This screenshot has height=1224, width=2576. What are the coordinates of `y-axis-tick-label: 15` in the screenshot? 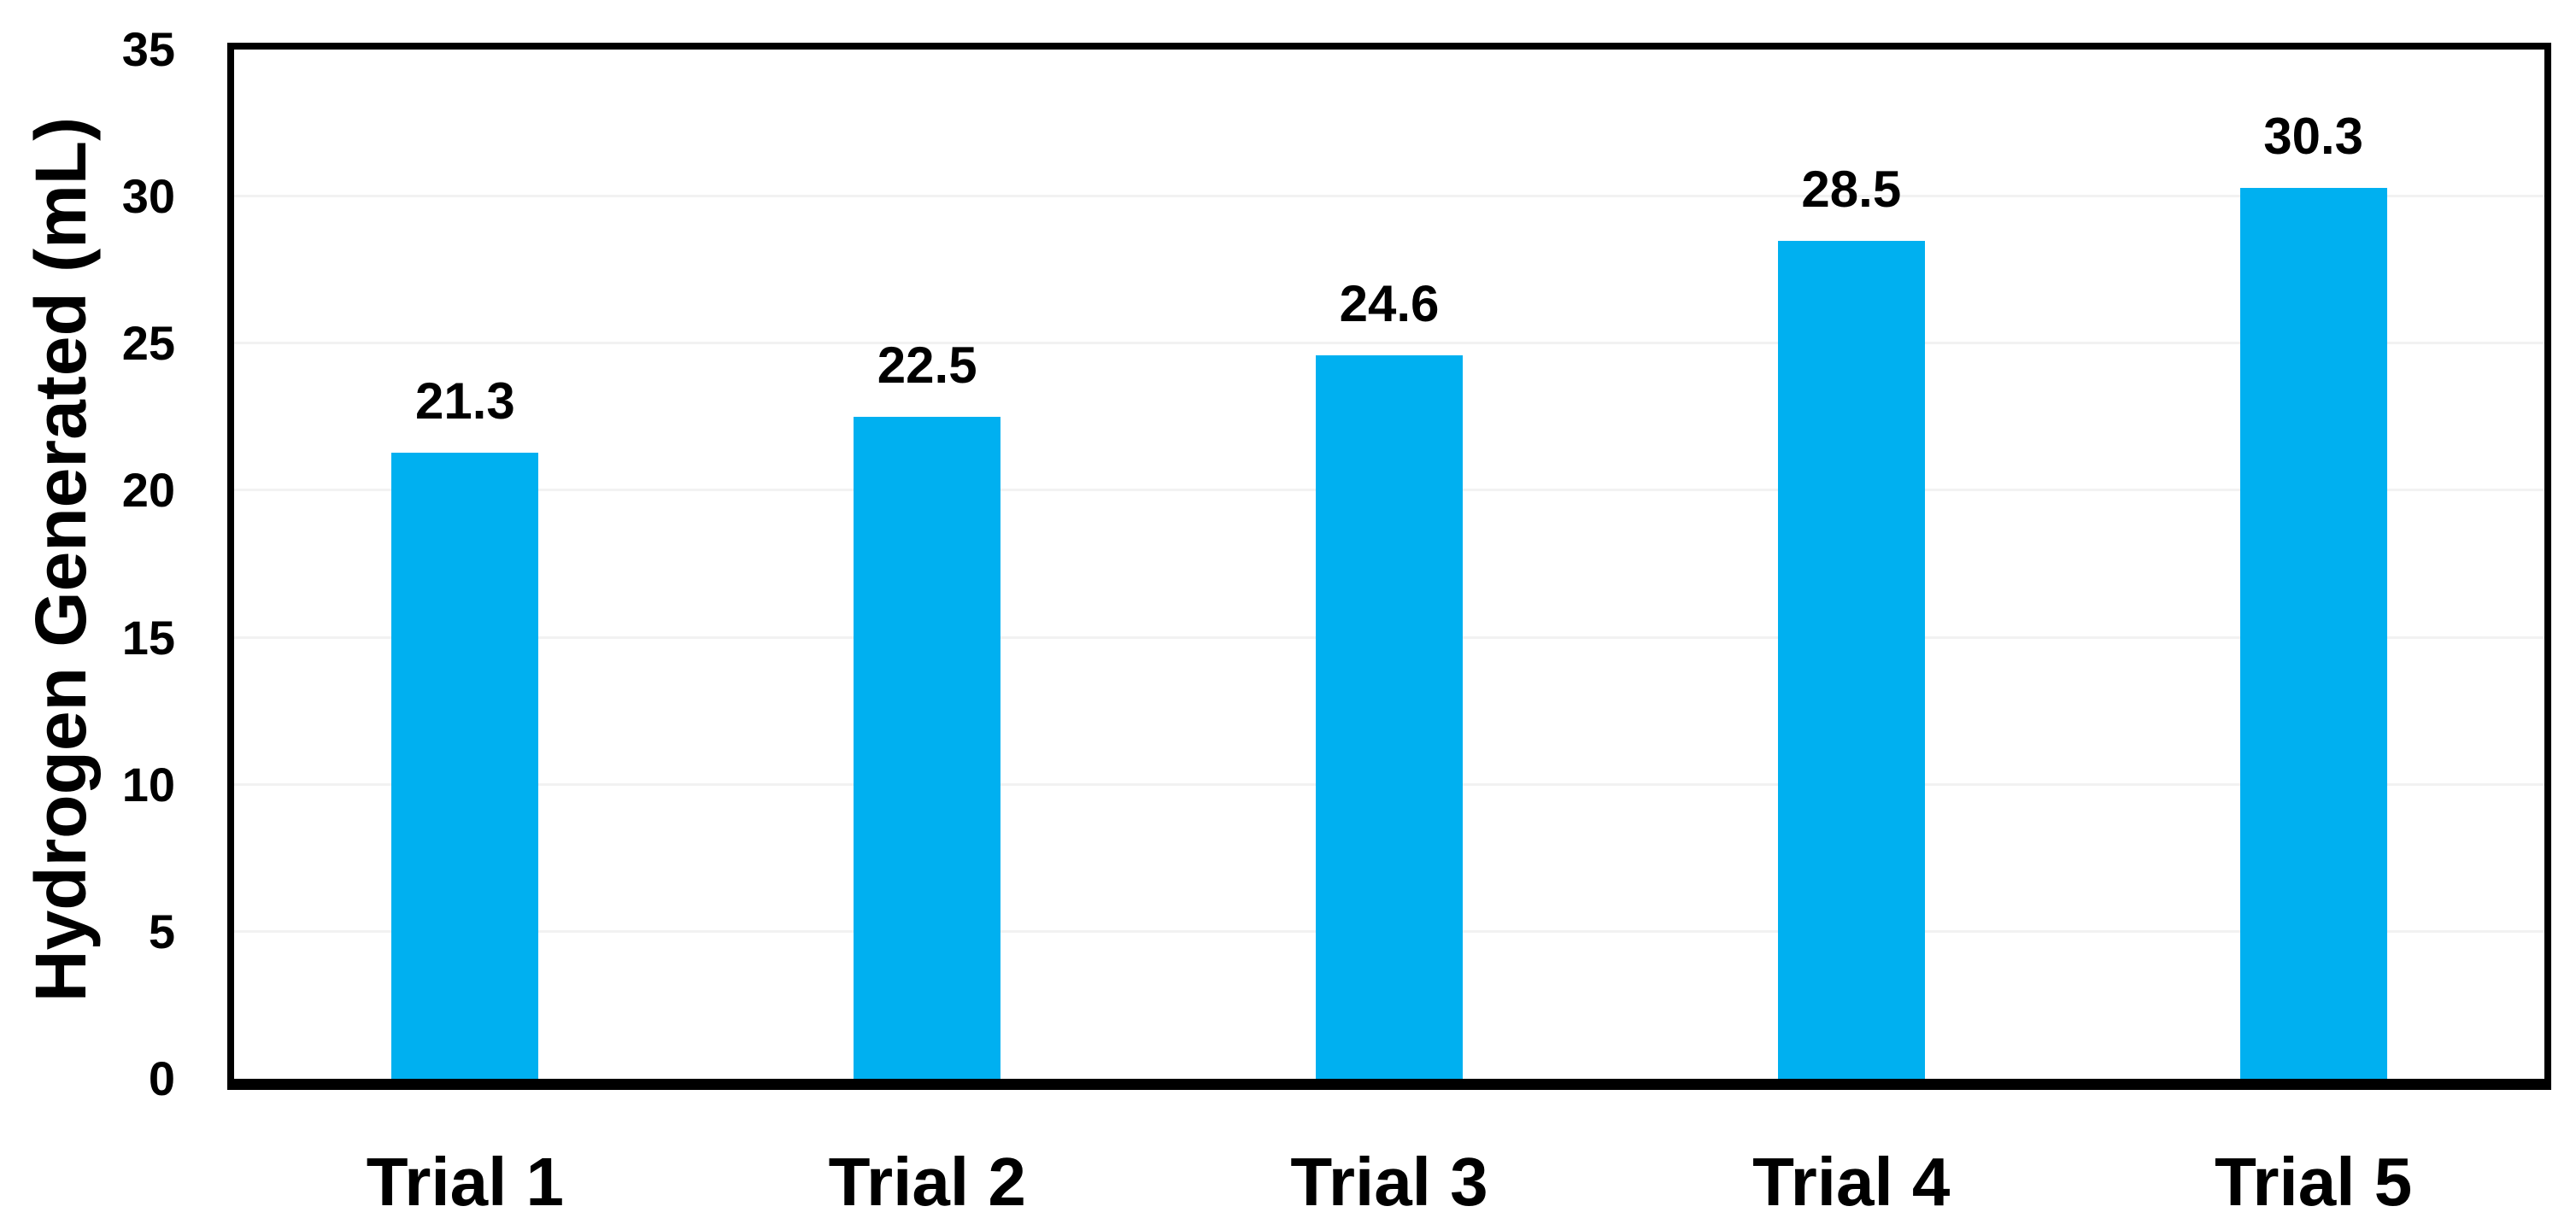 It's located at (148, 638).